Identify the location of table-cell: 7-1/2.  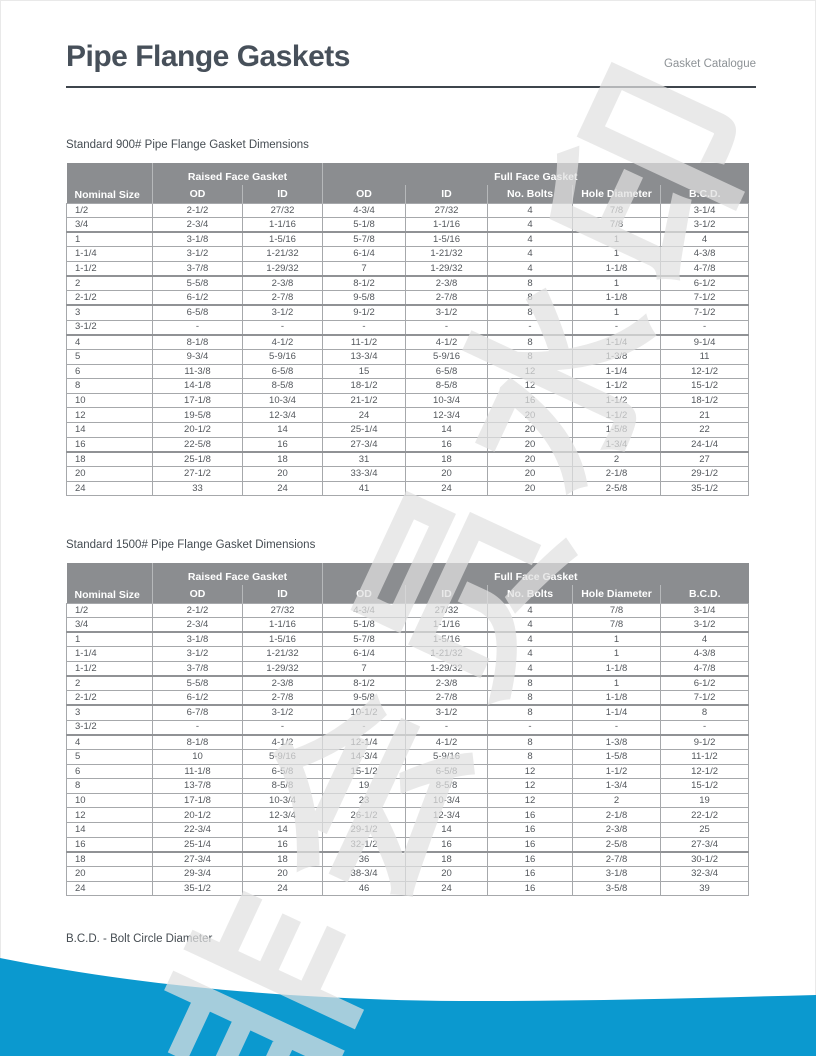
(705, 298).